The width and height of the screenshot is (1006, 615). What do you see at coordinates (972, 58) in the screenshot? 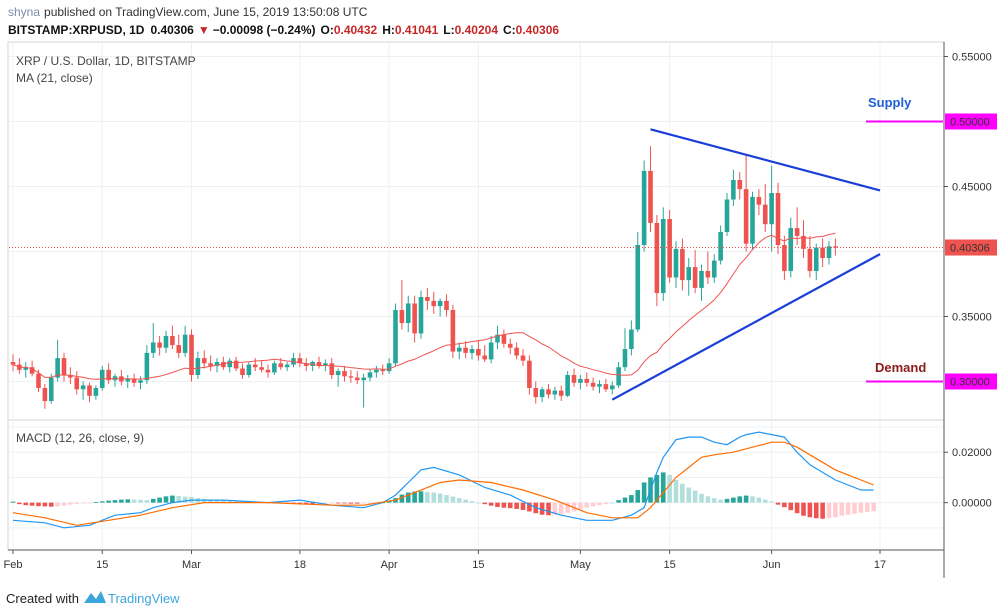
I see `price-tick-label: 0.55000` at bounding box center [972, 58].